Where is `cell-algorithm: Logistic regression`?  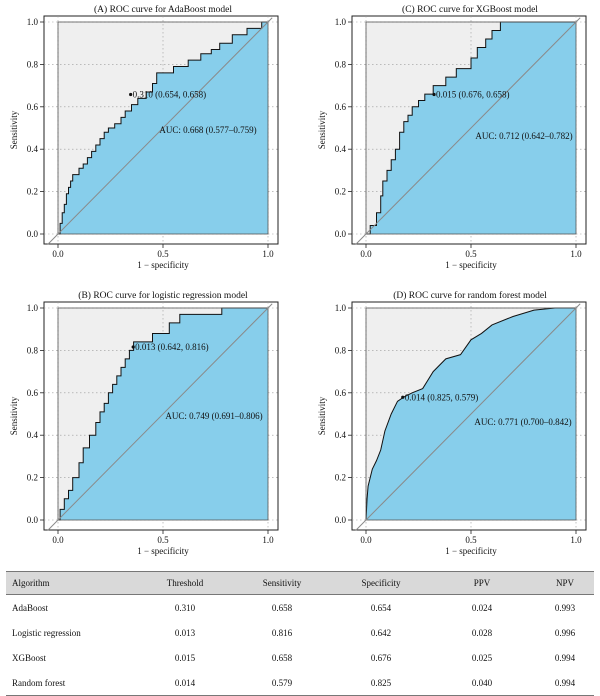
cell-algorithm: Logistic regression is located at coordinates (46, 632).